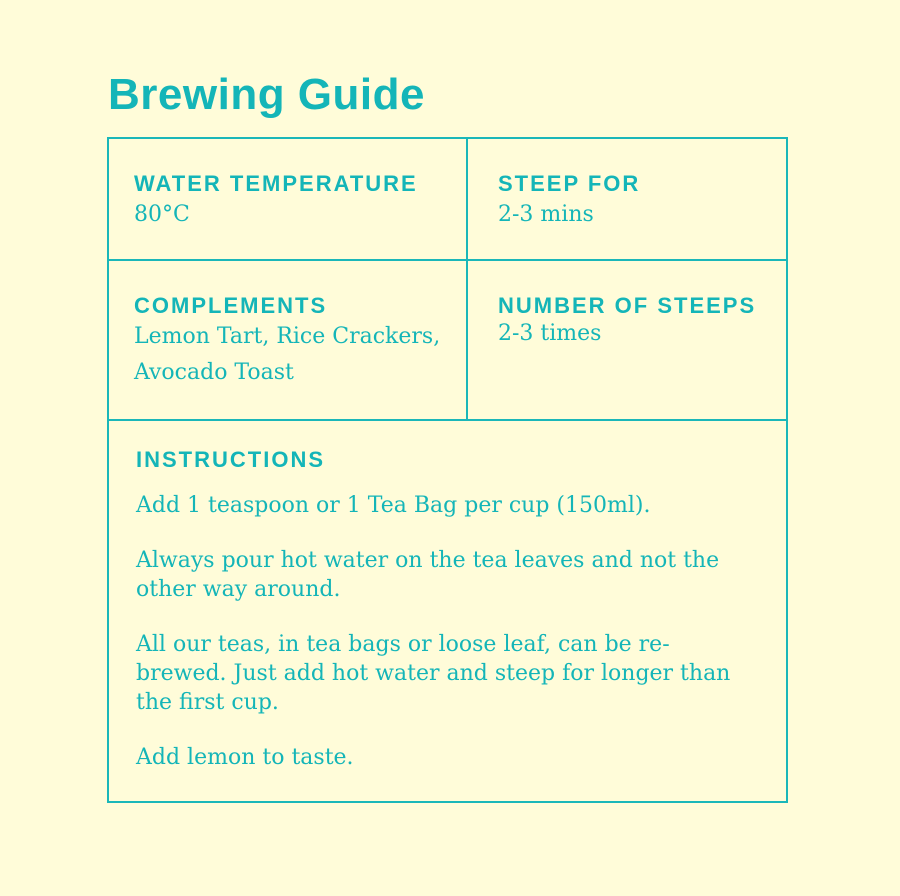  What do you see at coordinates (638, 202) in the screenshot?
I see `steep-for-cell: STEEP FOR 2-3 mins` at bounding box center [638, 202].